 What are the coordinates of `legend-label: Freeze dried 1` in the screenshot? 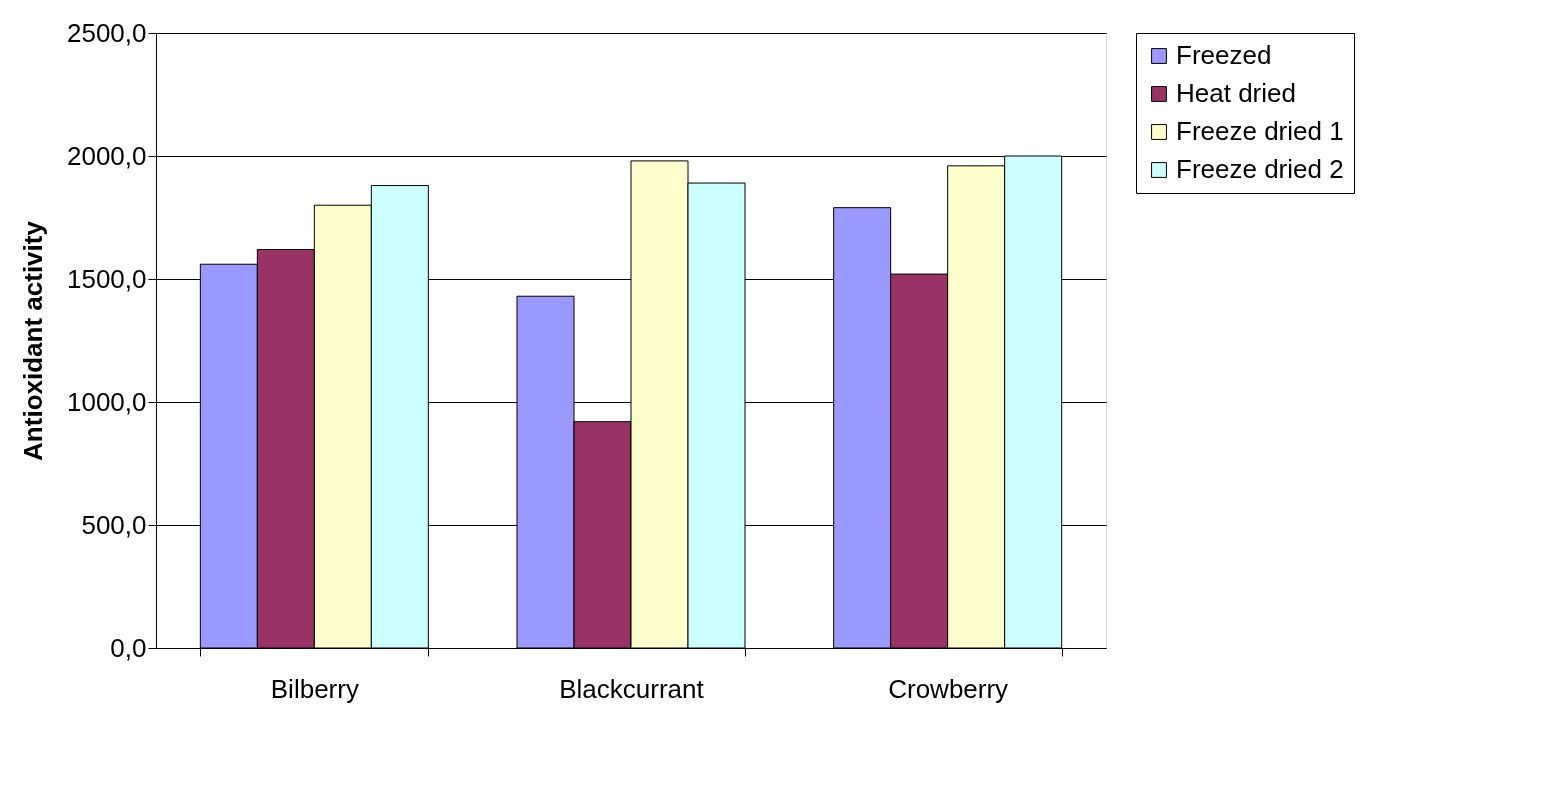 It's located at (1260, 131).